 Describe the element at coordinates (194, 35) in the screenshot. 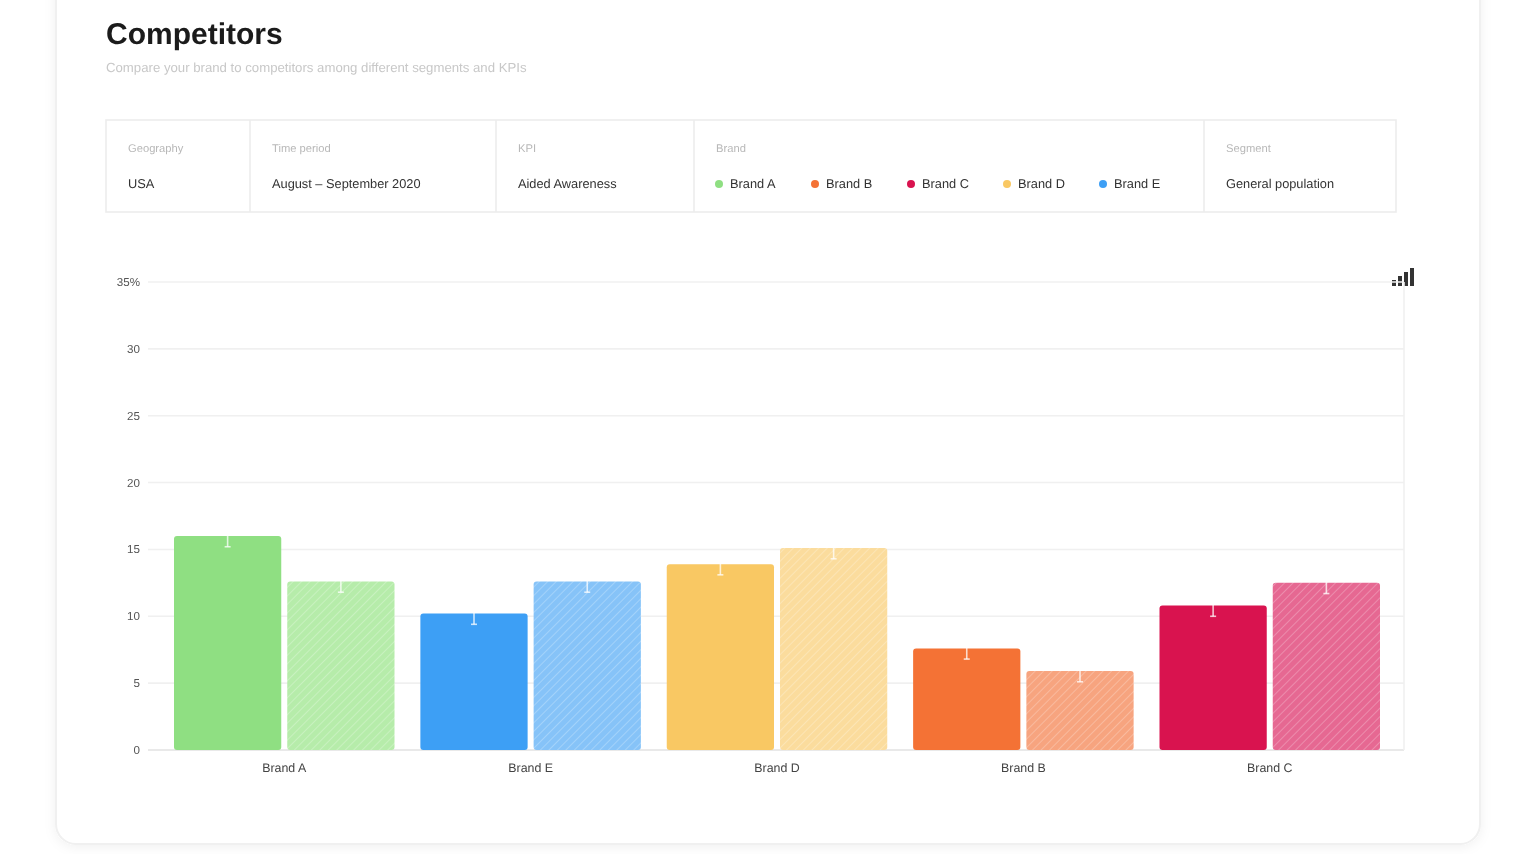

I see `chart-title: Competitors` at that location.